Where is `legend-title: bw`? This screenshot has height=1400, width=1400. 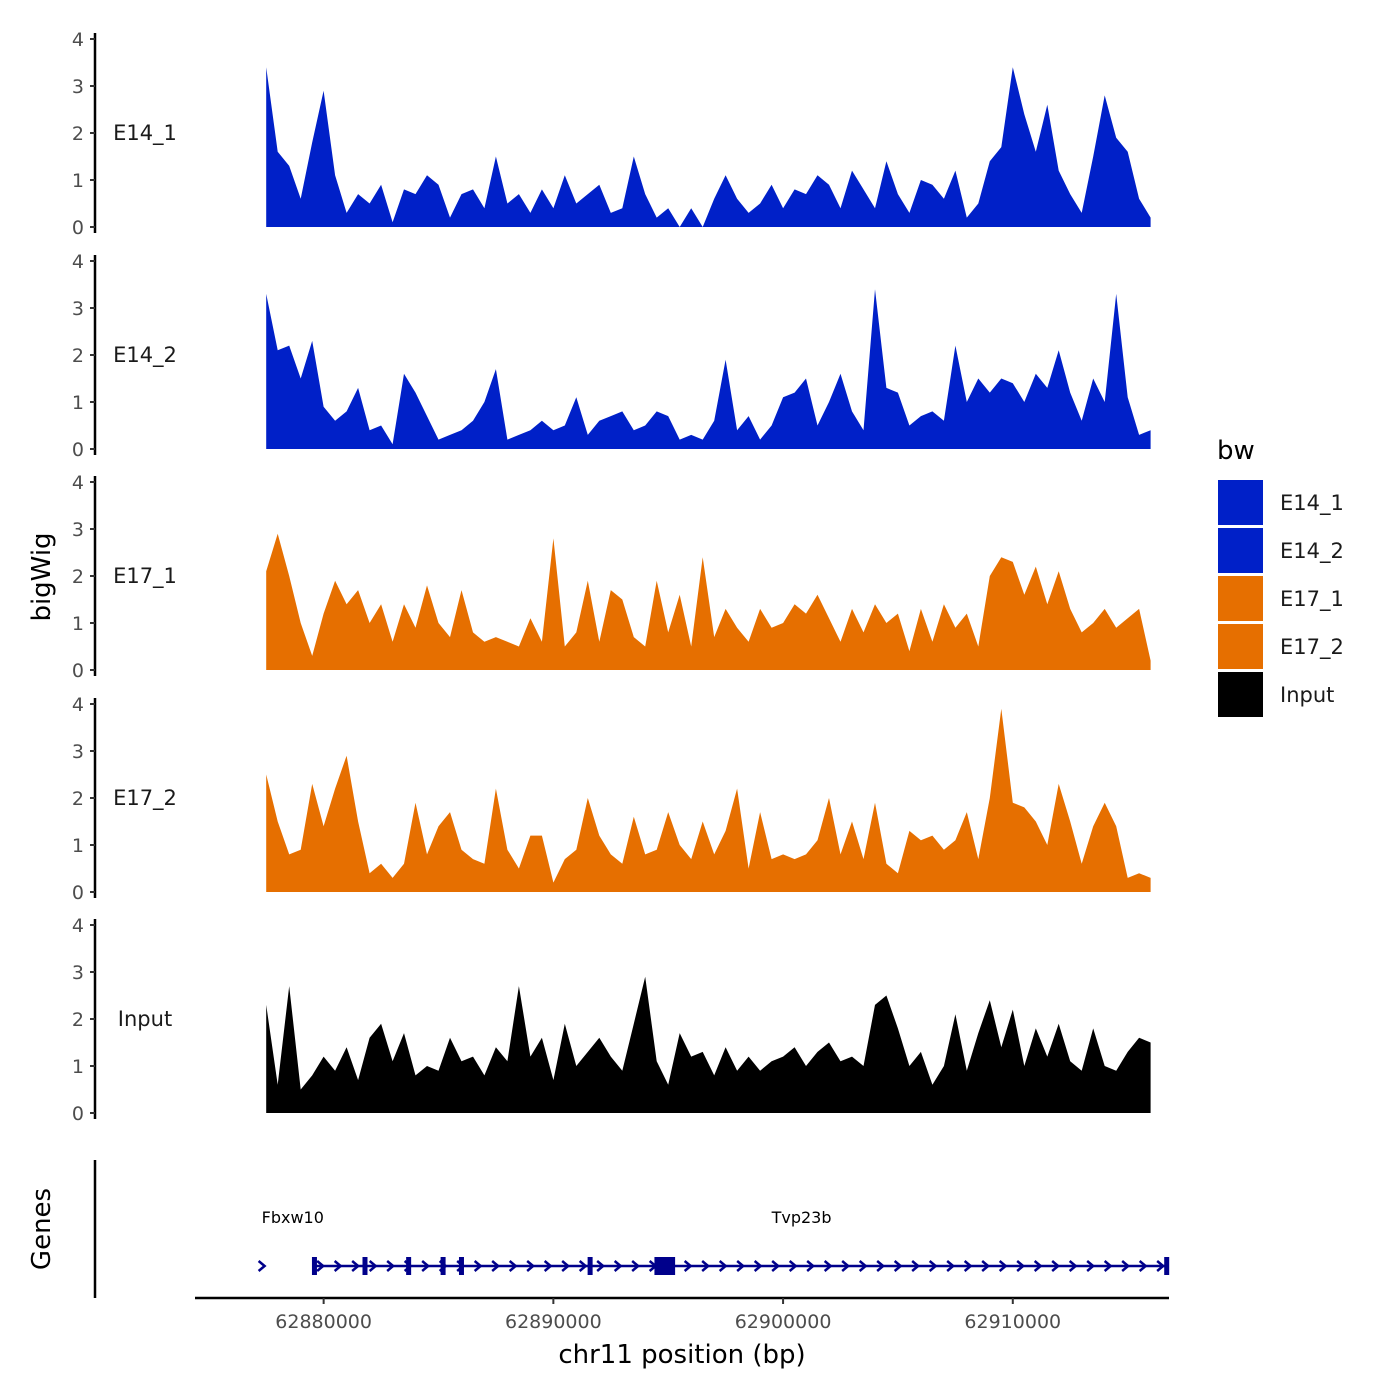 legend-title: bw is located at coordinates (1236, 451).